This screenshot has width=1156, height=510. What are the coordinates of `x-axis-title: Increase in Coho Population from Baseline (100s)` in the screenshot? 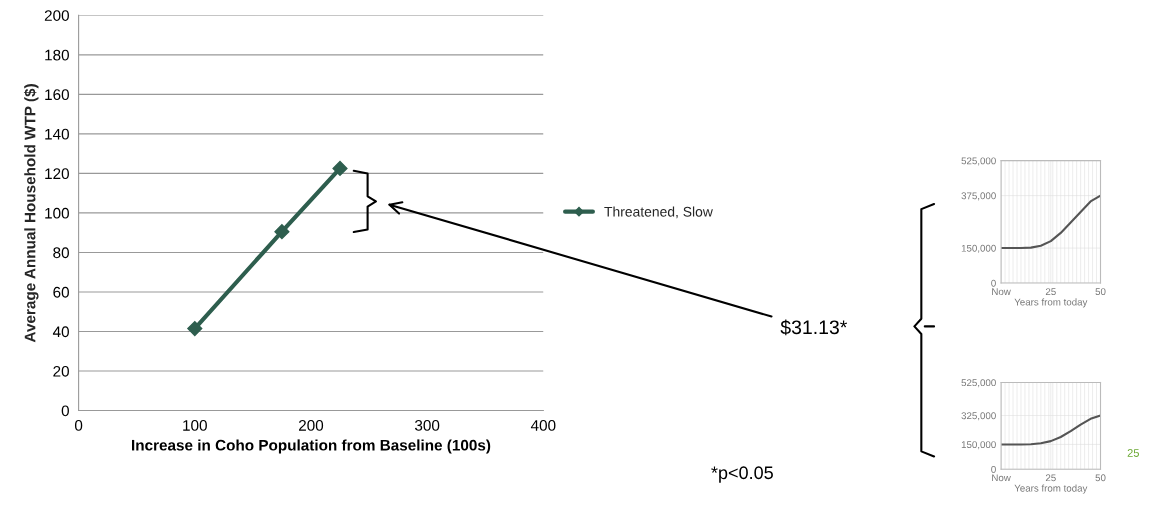 It's located at (311, 446).